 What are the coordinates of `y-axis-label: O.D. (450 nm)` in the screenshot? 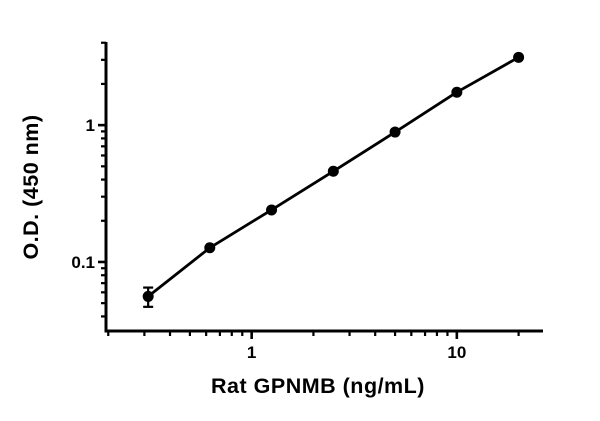 It's located at (31, 186).